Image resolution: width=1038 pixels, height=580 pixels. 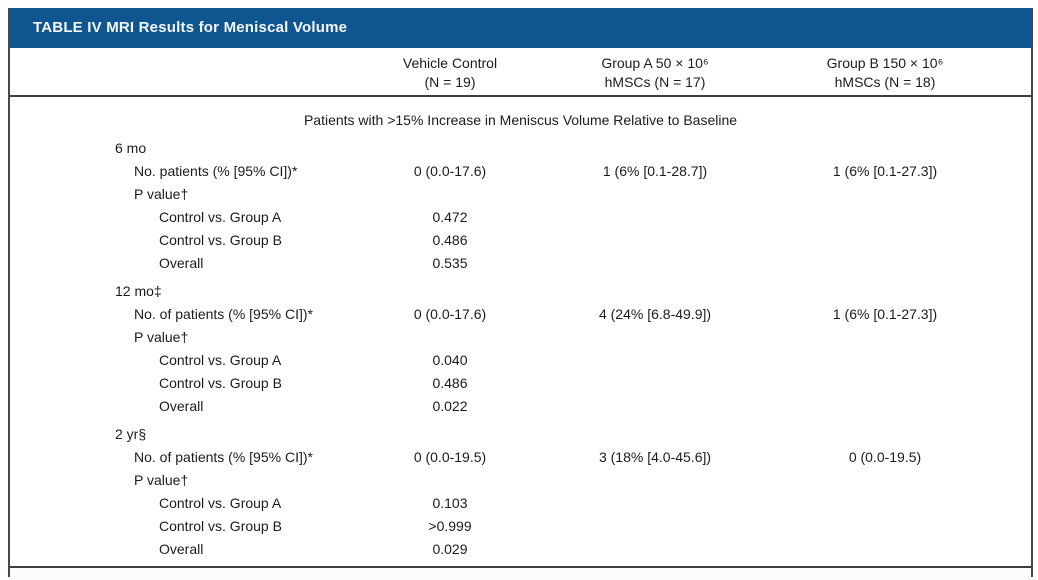 What do you see at coordinates (885, 73) in the screenshot?
I see `column-header-group-b: Group B 150 × 10⁶ hMSCs (N = 18)` at bounding box center [885, 73].